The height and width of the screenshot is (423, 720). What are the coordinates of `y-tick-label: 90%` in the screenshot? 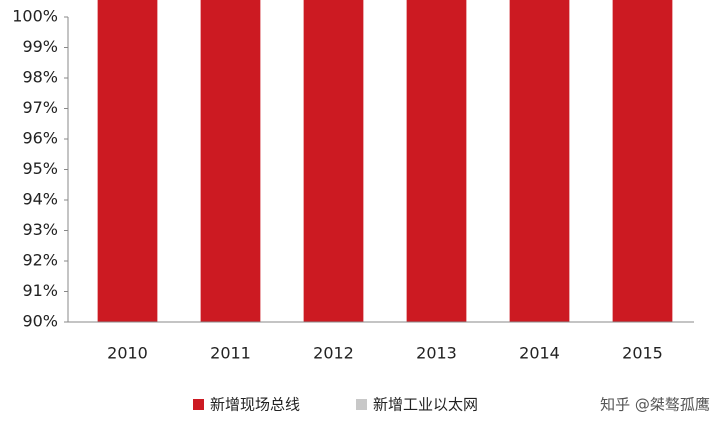 It's located at (40, 321).